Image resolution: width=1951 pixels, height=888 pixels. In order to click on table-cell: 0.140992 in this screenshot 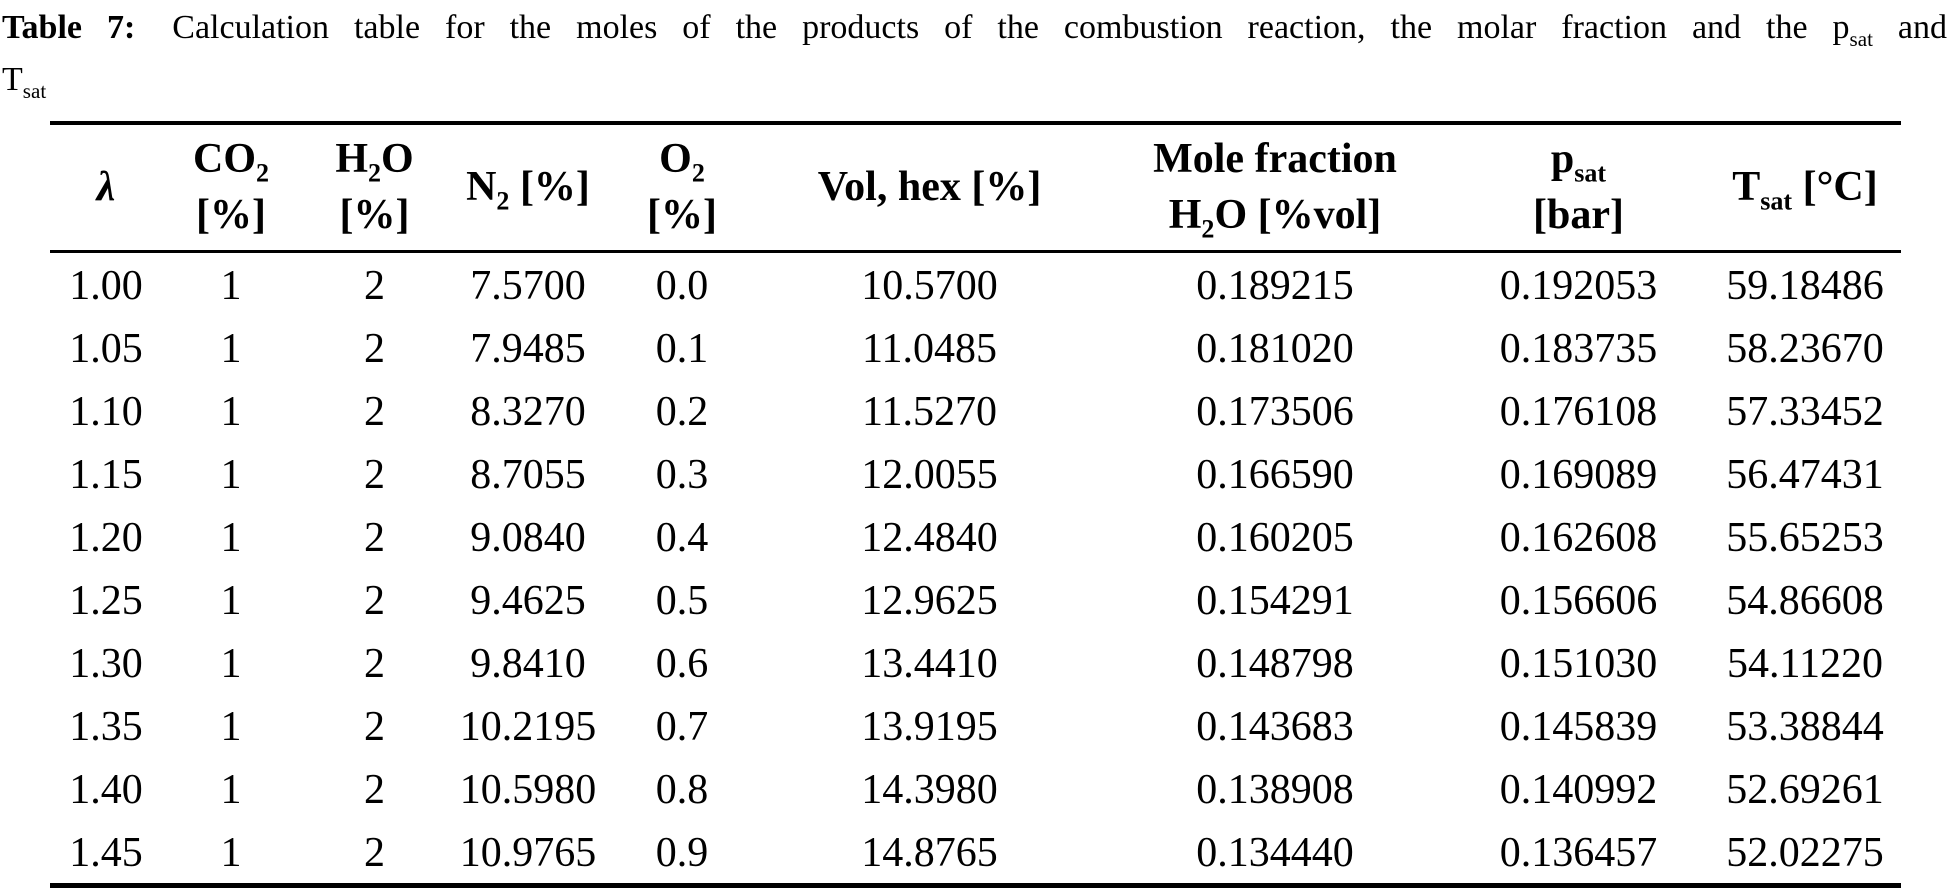, I will do `click(1578, 790)`.